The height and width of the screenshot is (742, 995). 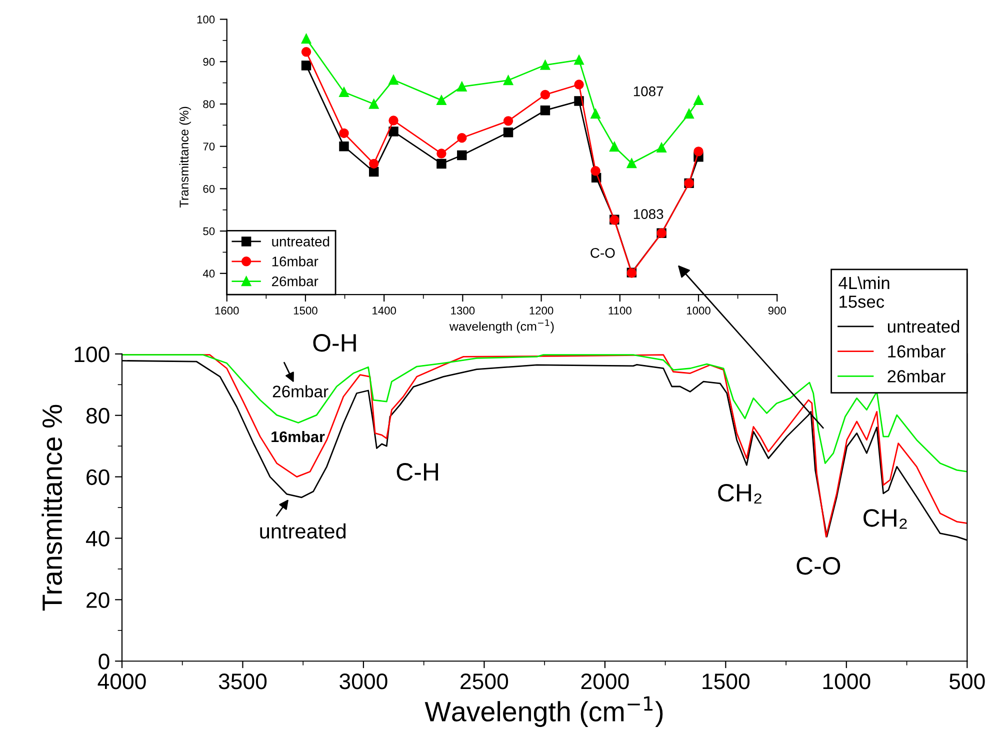 What do you see at coordinates (605, 682) in the screenshot?
I see `x-tick-label: 2000` at bounding box center [605, 682].